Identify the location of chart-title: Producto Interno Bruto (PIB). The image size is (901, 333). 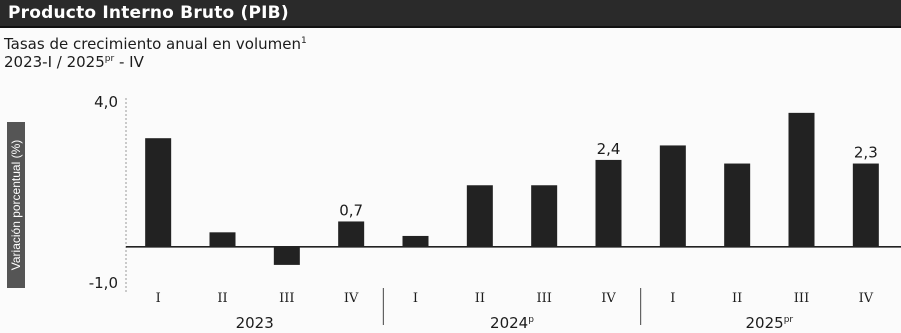
(148, 13).